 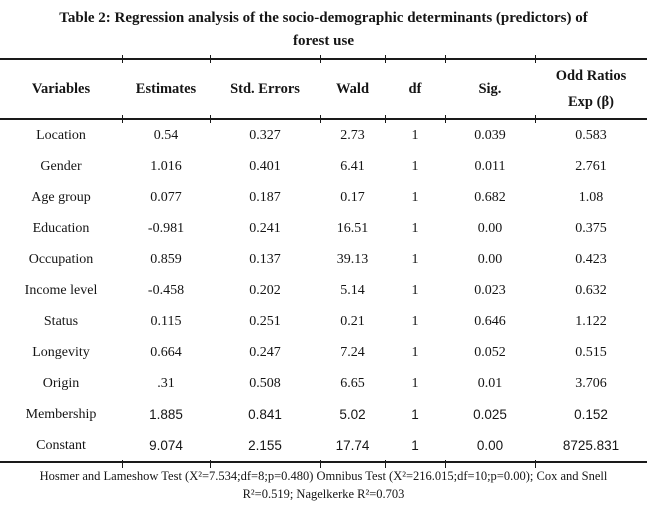 What do you see at coordinates (166, 383) in the screenshot?
I see `value-cell: .31` at bounding box center [166, 383].